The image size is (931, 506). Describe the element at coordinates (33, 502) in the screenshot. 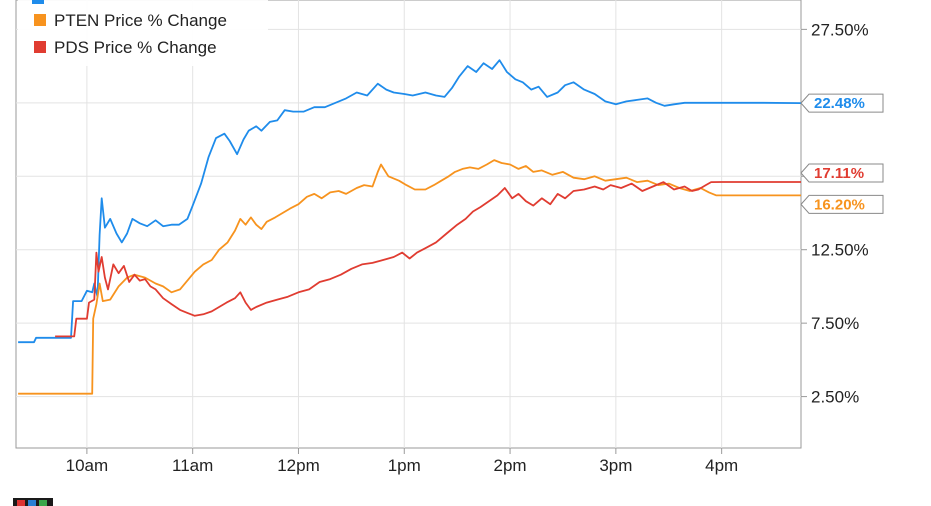

I see `logo-icon` at that location.